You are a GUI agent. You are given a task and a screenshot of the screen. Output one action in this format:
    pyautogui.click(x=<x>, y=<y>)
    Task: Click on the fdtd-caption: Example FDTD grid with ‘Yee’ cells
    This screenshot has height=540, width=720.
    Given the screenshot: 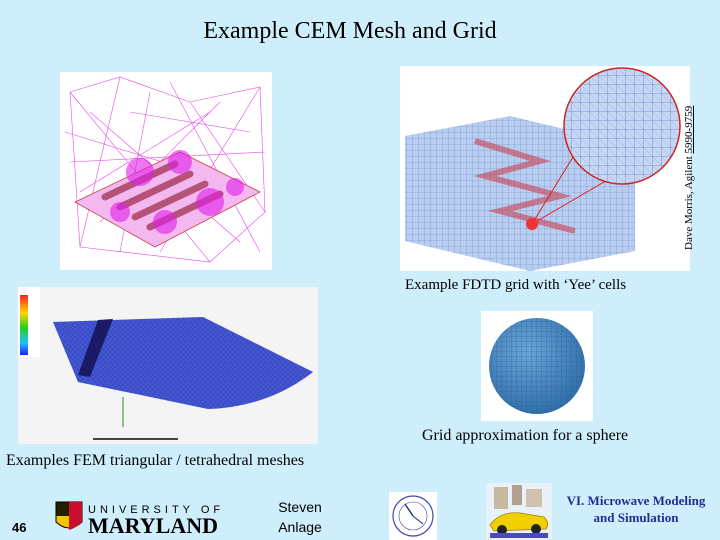 What is the action you would take?
    pyautogui.click(x=516, y=285)
    